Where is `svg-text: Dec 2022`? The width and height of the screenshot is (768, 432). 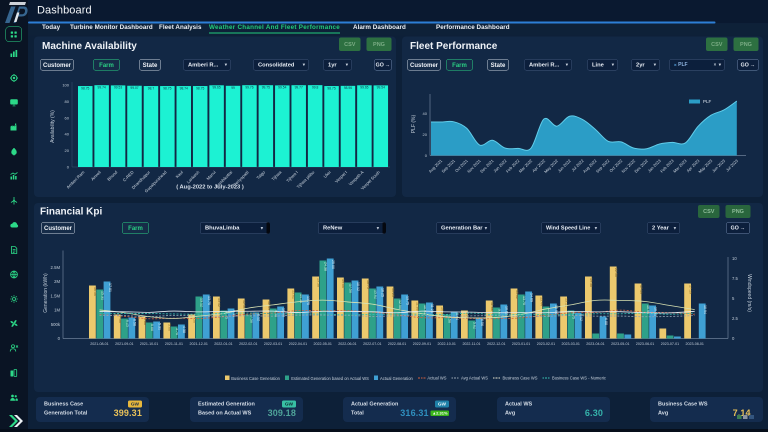 svg-text: Dec 2022 is located at coordinates (641, 166).